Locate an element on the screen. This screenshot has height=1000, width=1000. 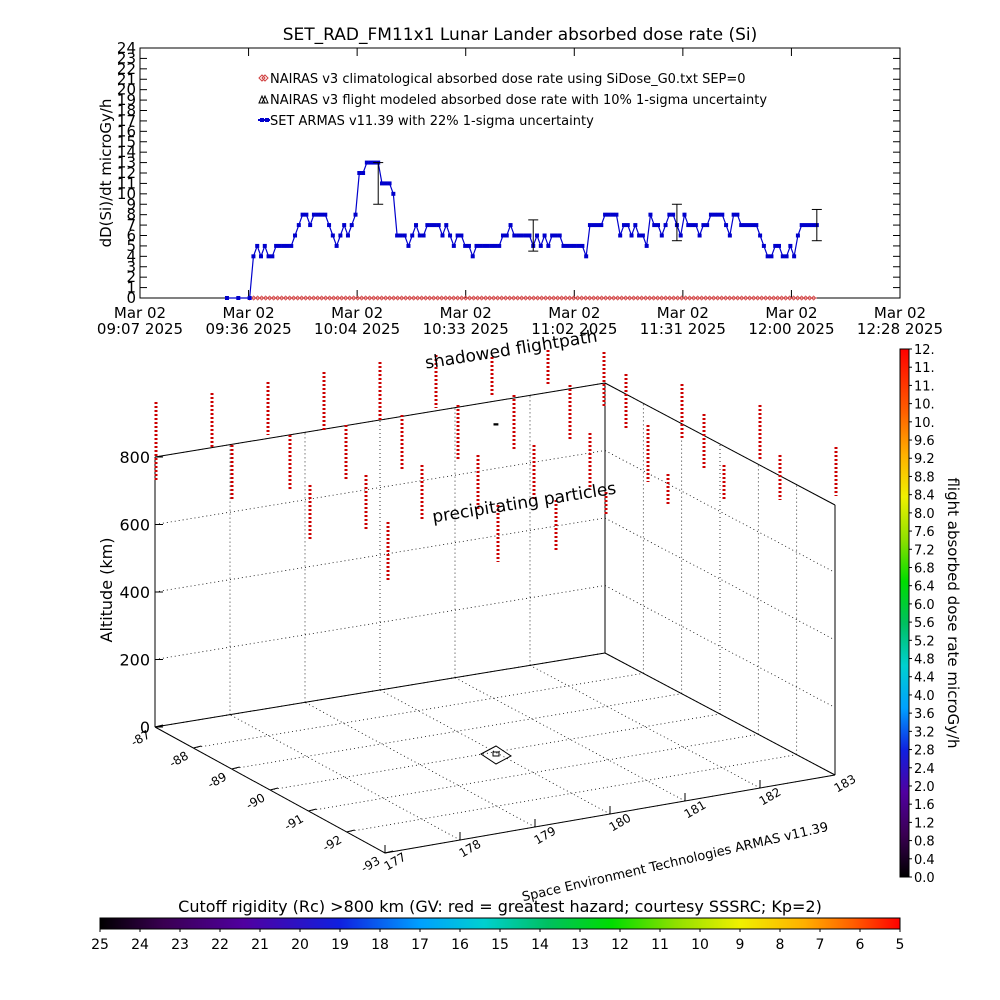
colorbar-right-tick-label: 10. is located at coordinates (924, 423).